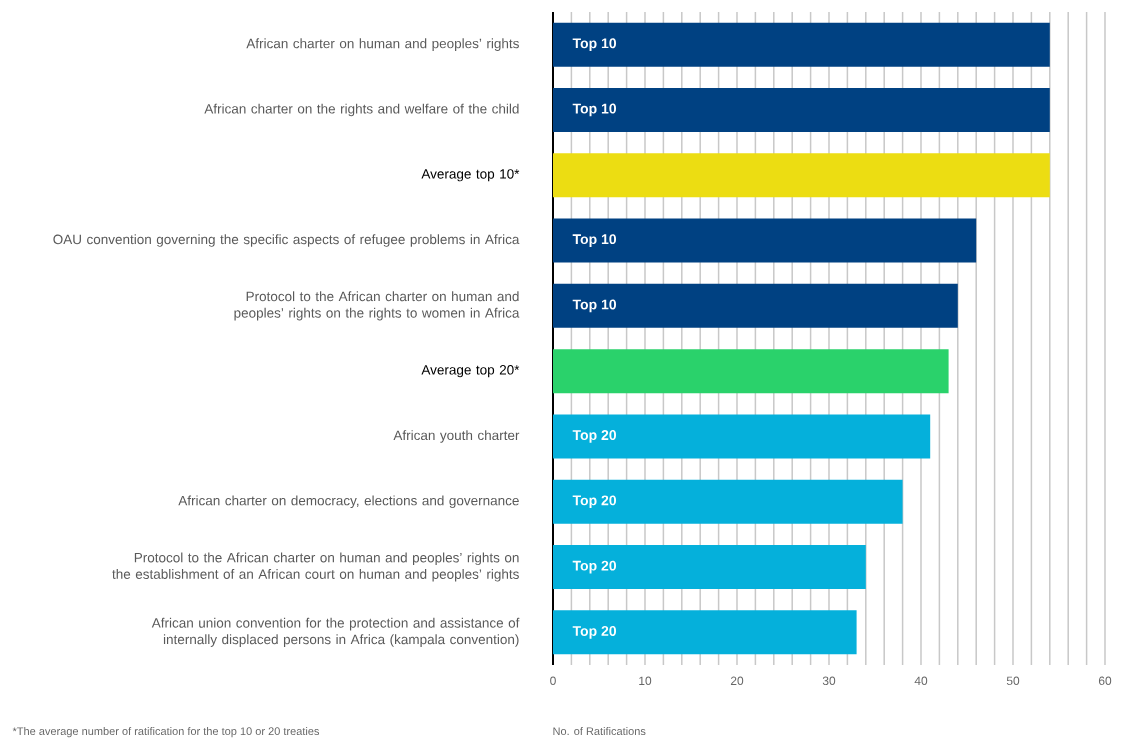 This screenshot has width=1122, height=738. What do you see at coordinates (382, 44) in the screenshot?
I see `y-tick-label: African charter on human and peoples’ rights` at bounding box center [382, 44].